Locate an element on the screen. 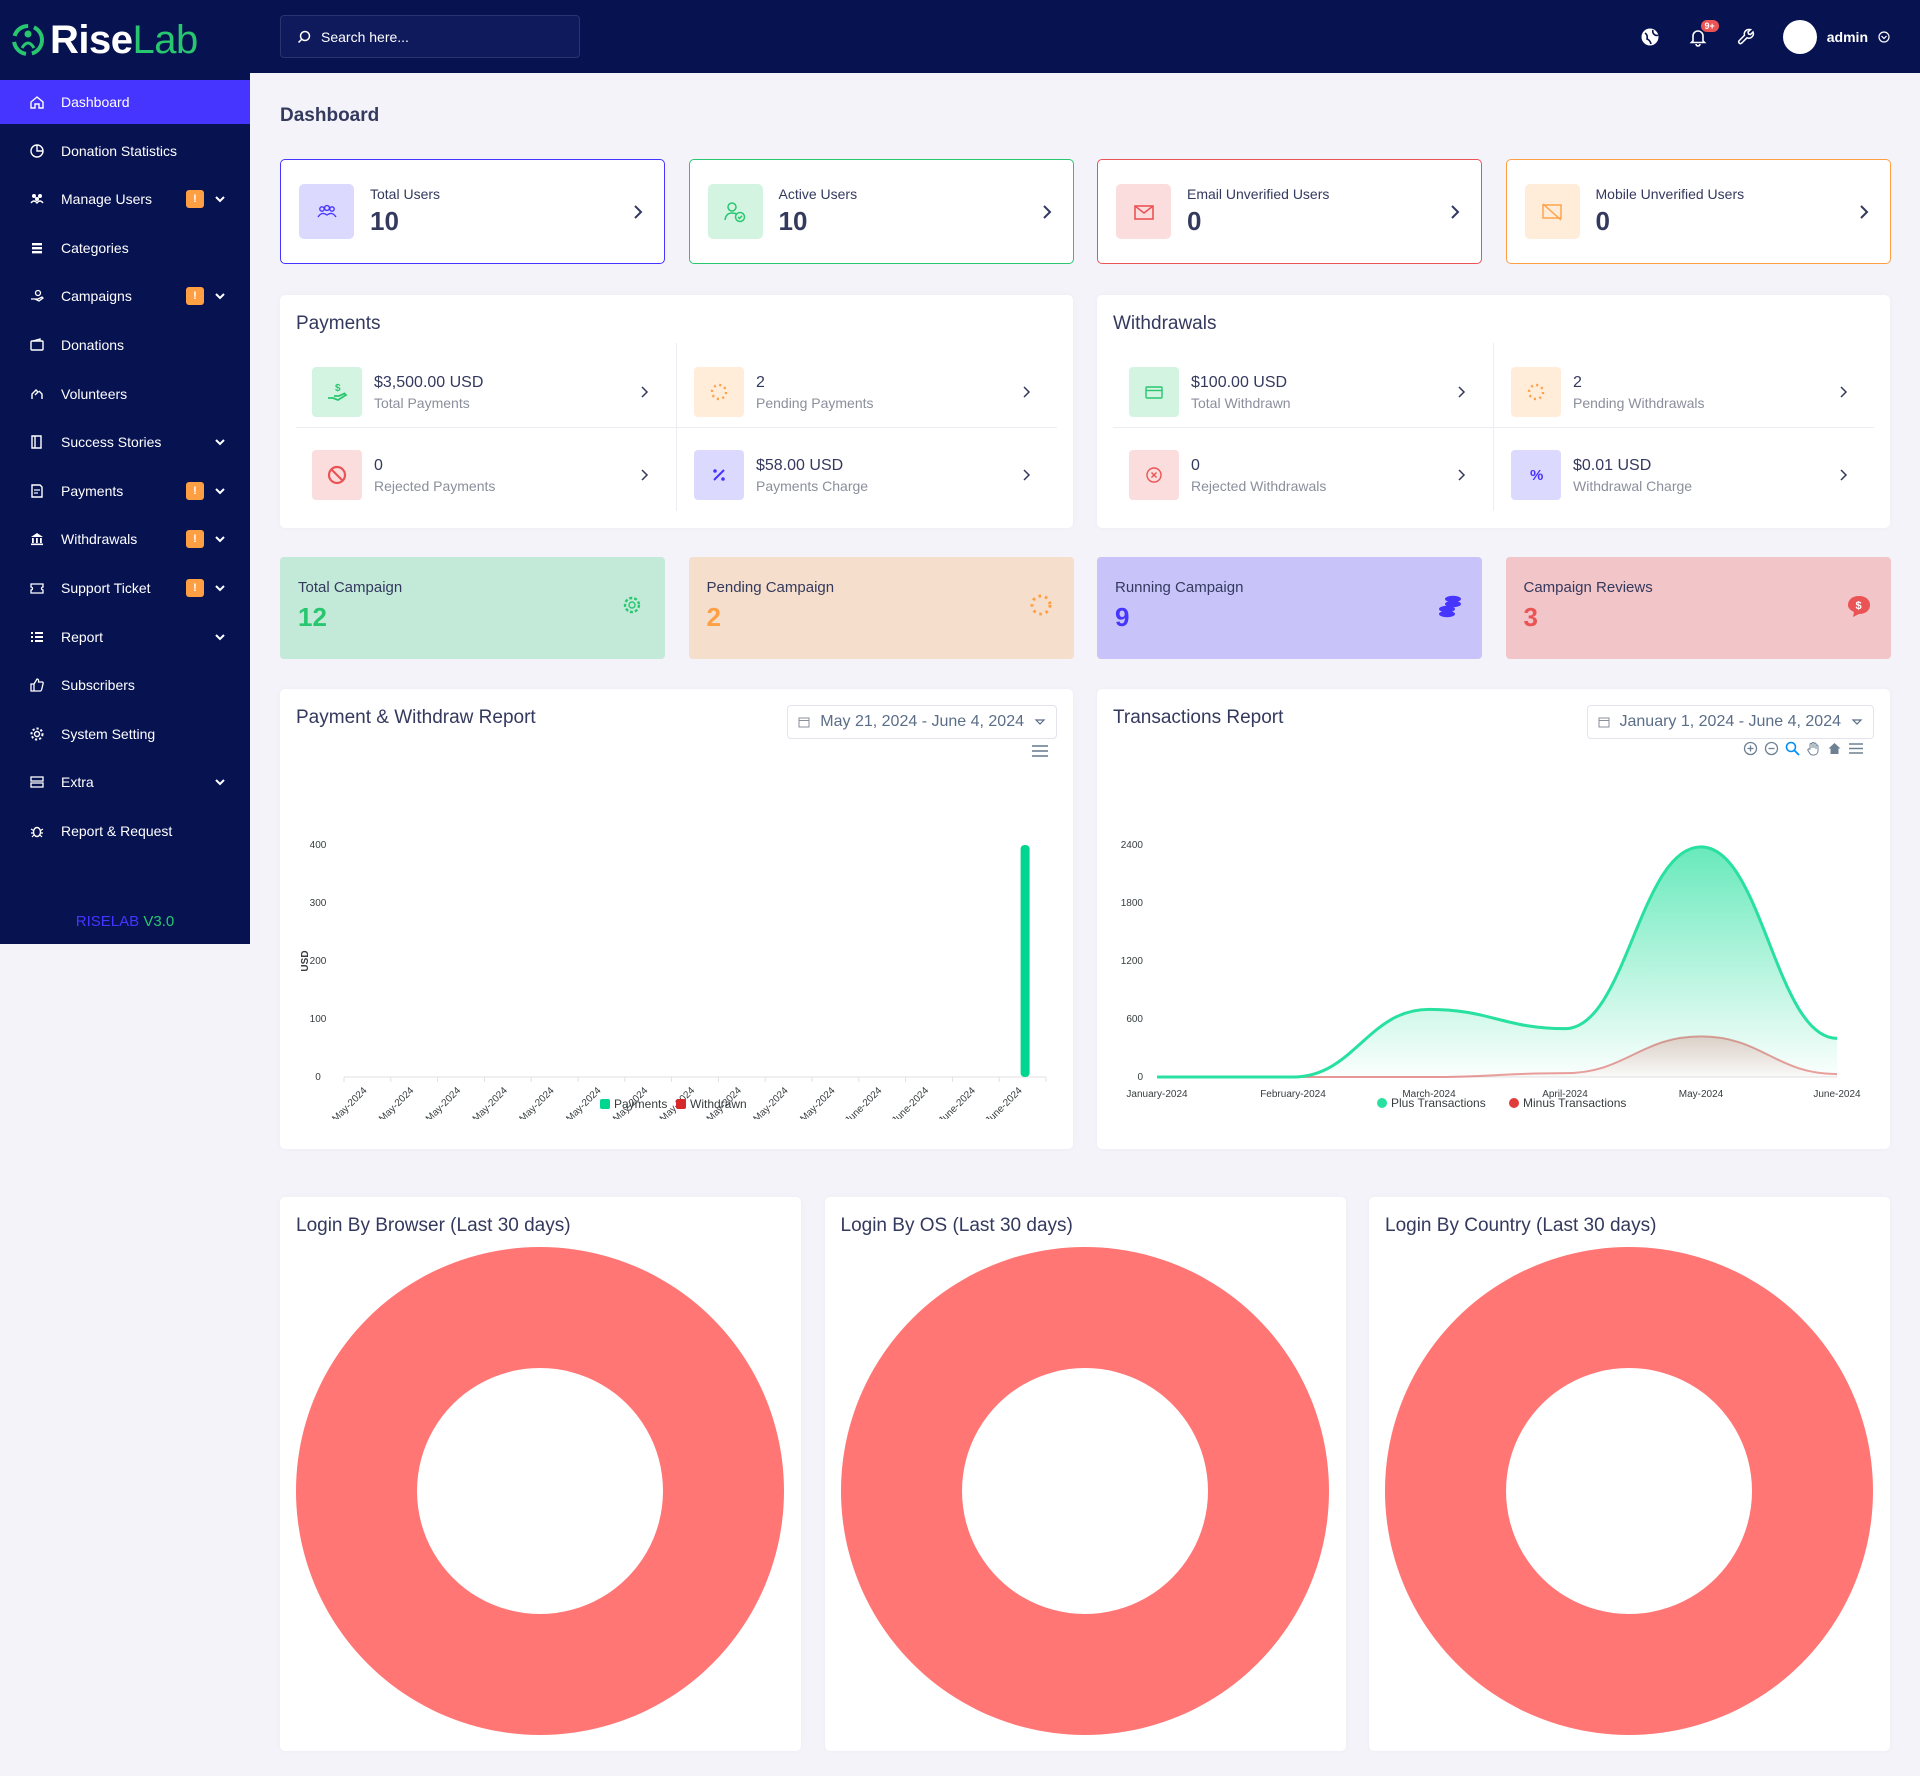 This screenshot has height=1776, width=1920. notification-badge: 9+ is located at coordinates (1709, 25).